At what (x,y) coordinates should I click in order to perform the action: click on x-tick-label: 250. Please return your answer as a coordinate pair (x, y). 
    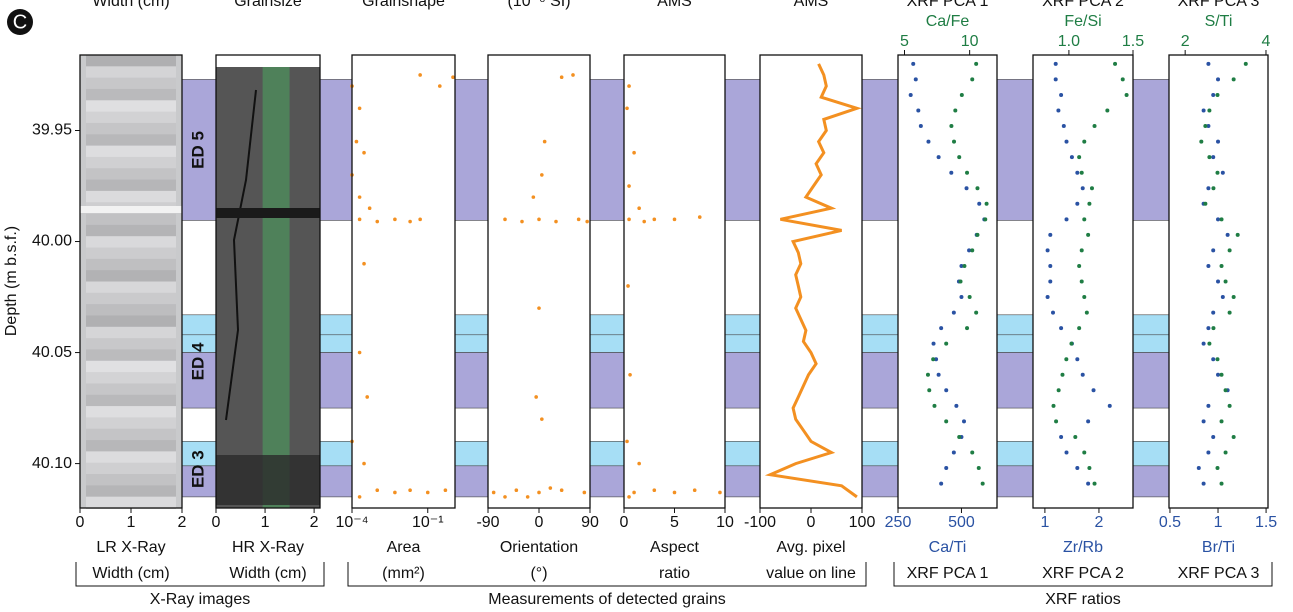
    Looking at the image, I should click on (898, 522).